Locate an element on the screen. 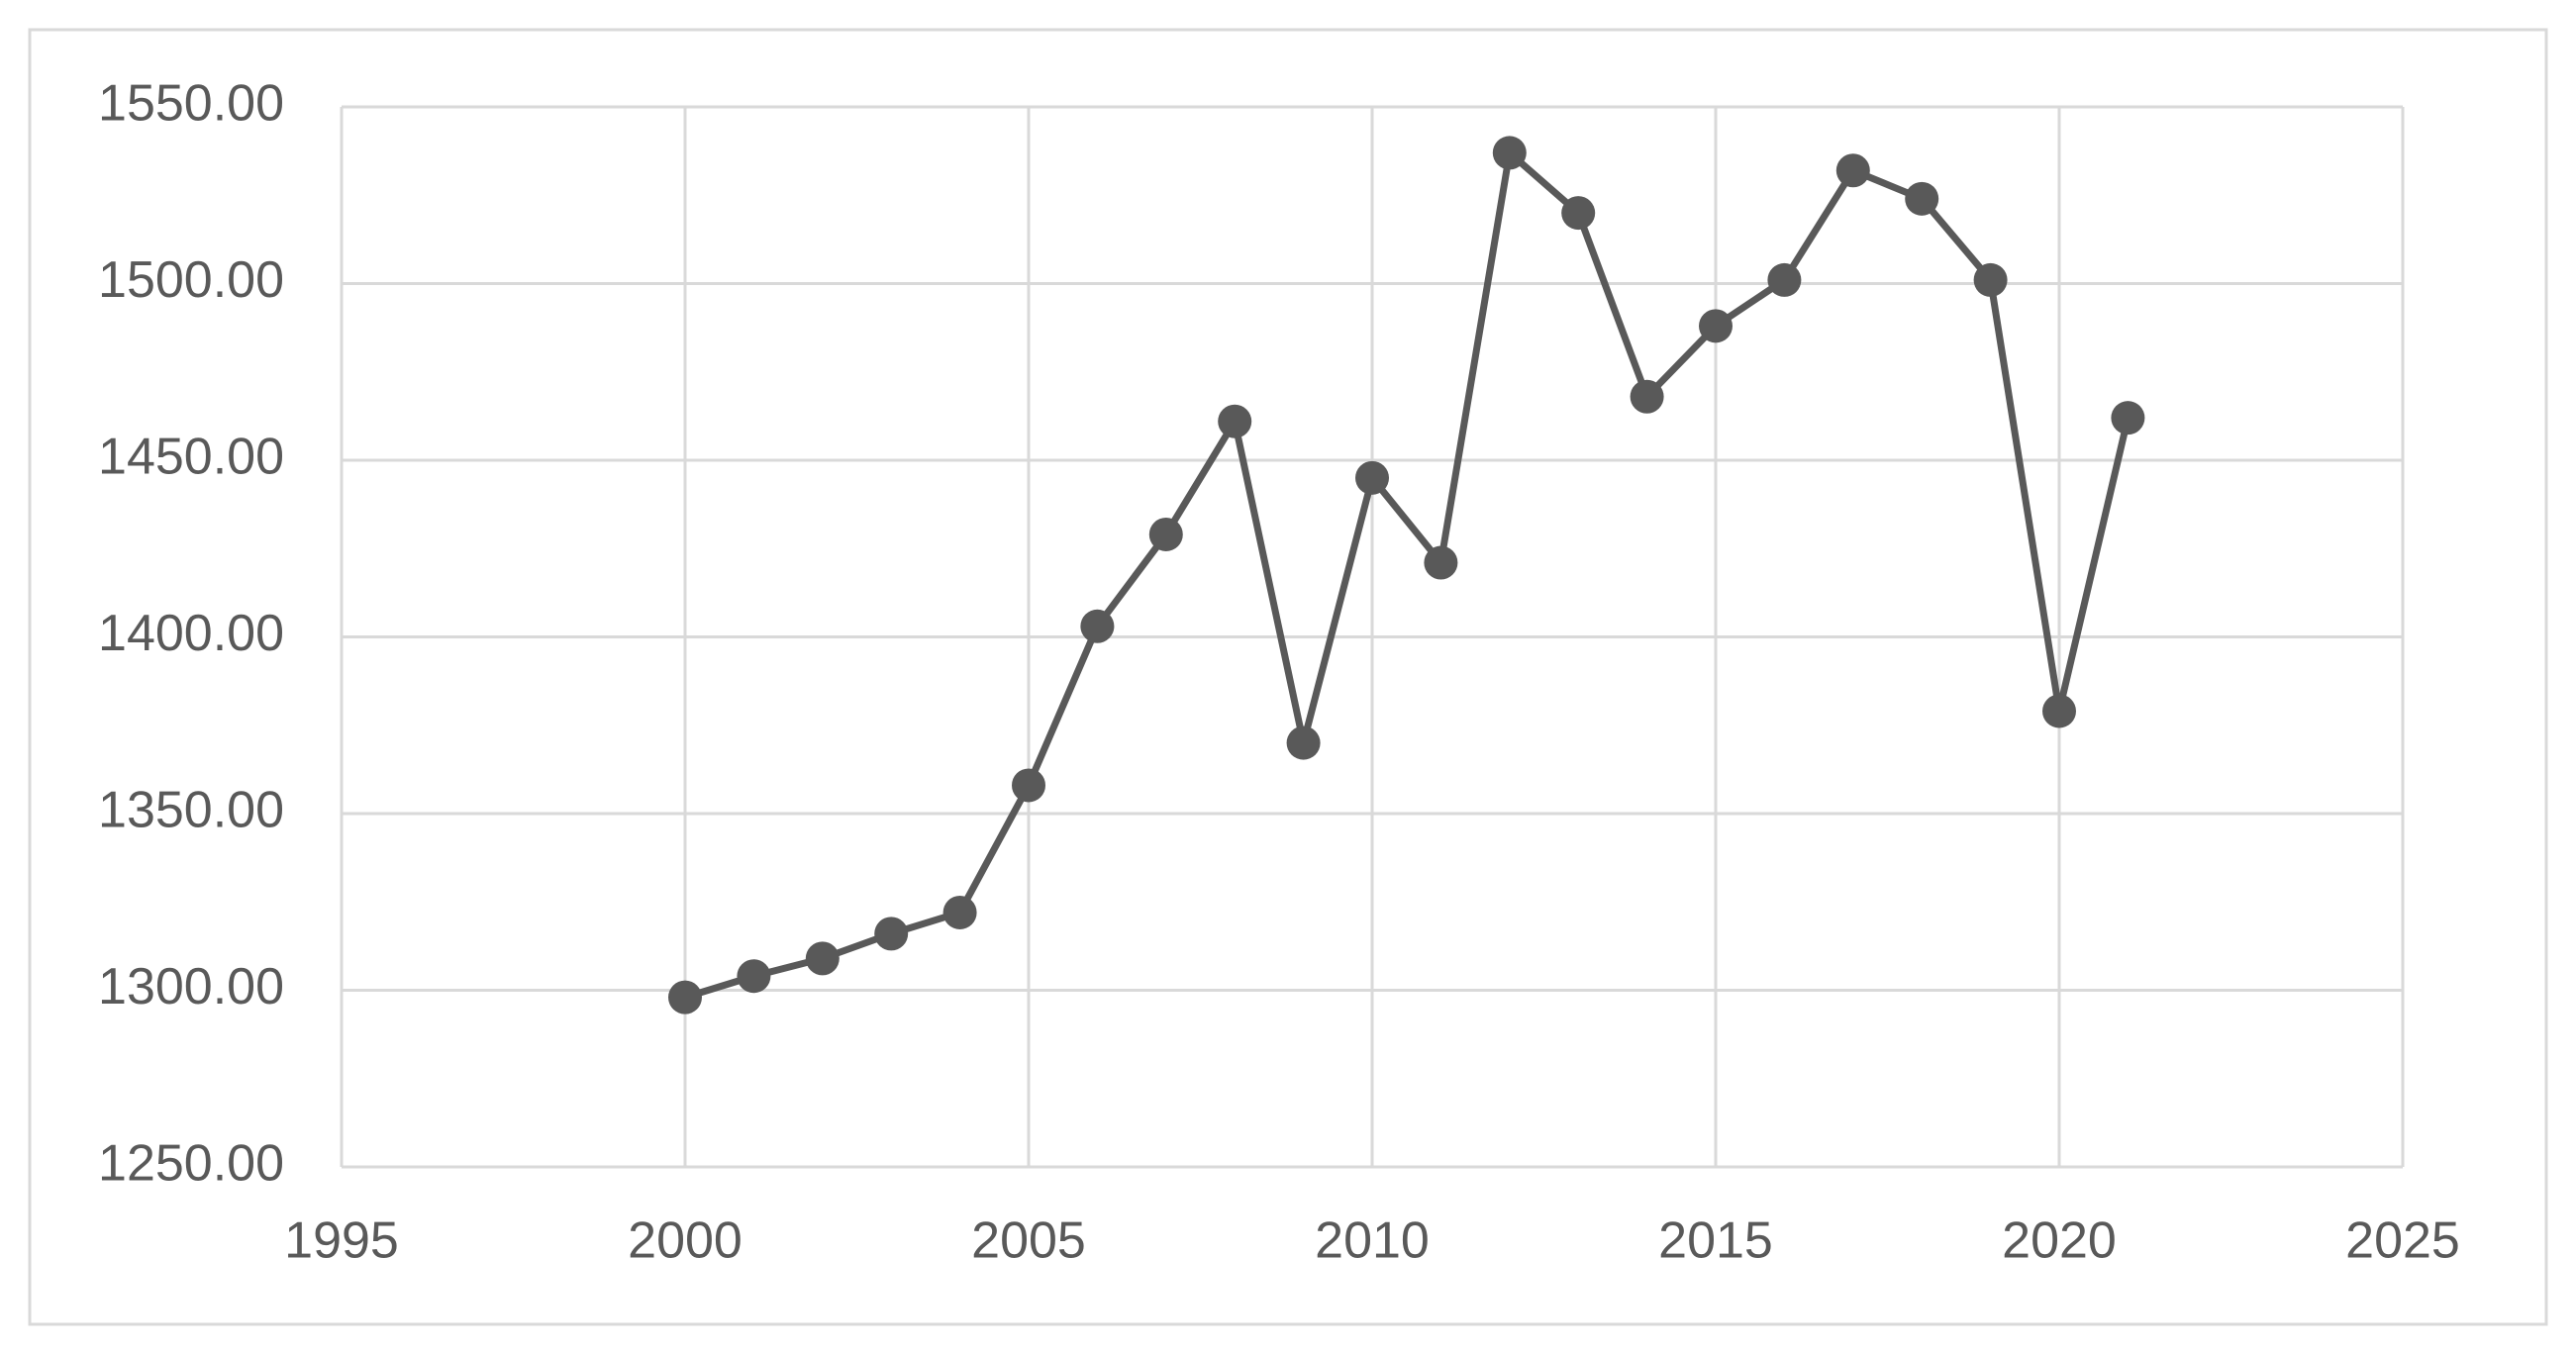 The image size is (2576, 1353). x-tick-label: 2005 is located at coordinates (1028, 1241).